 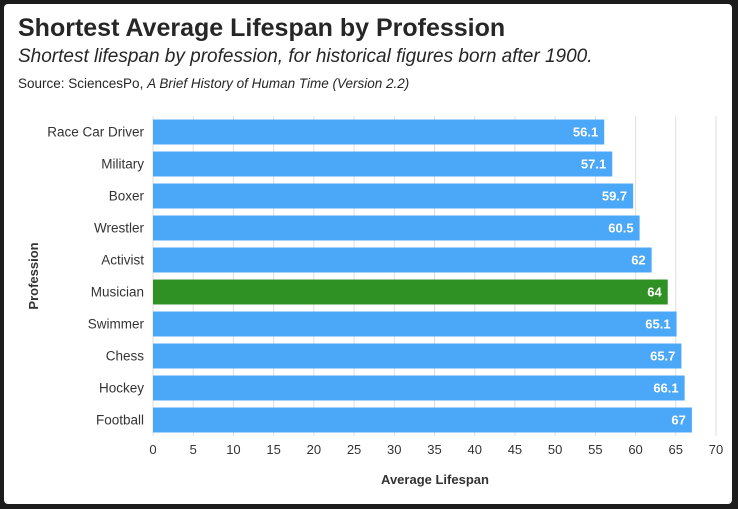 What do you see at coordinates (121, 388) in the screenshot?
I see `category-label: Hockey` at bounding box center [121, 388].